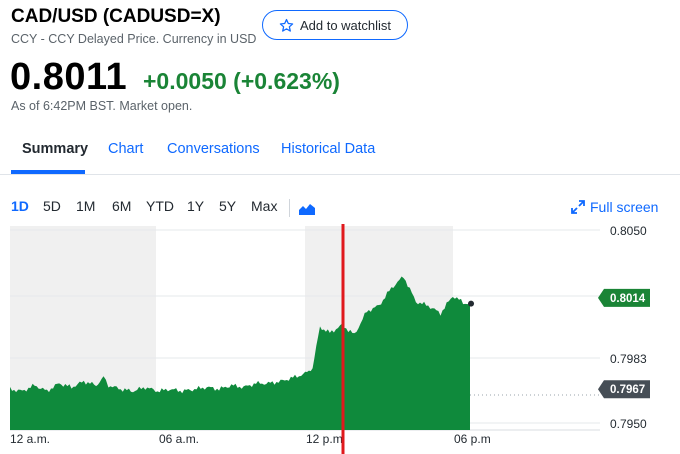 This screenshot has height=454, width=680. I want to click on add-to-watchlist-button: Add to watchlist, so click(335, 25).